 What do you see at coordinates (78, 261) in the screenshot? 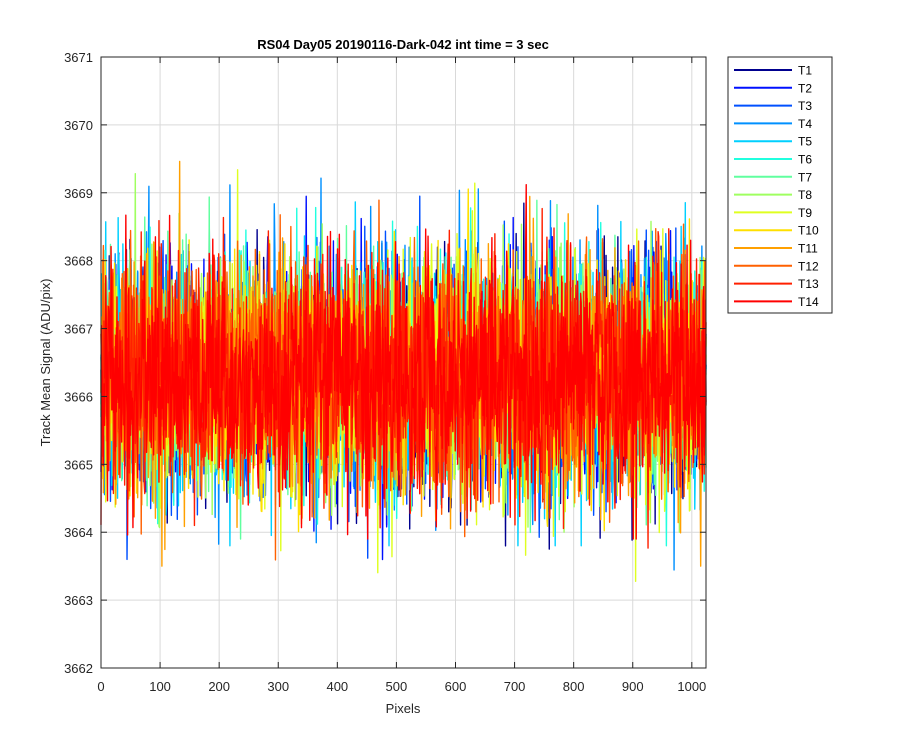
I see `y-tick-label: 3668` at bounding box center [78, 261].